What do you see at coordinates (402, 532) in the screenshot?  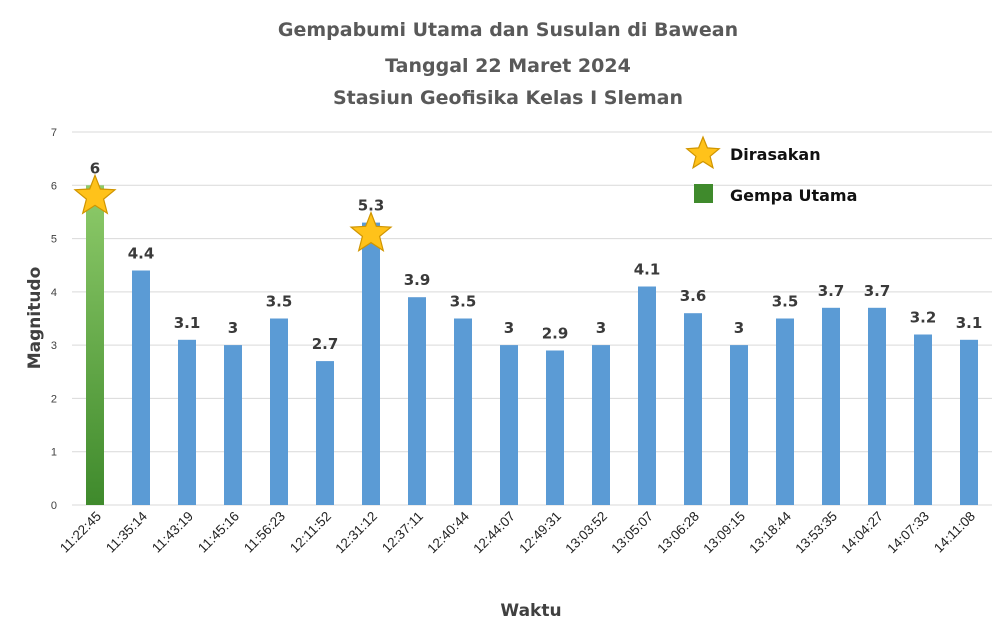 I see `x-tick-label: 12:37:11` at bounding box center [402, 532].